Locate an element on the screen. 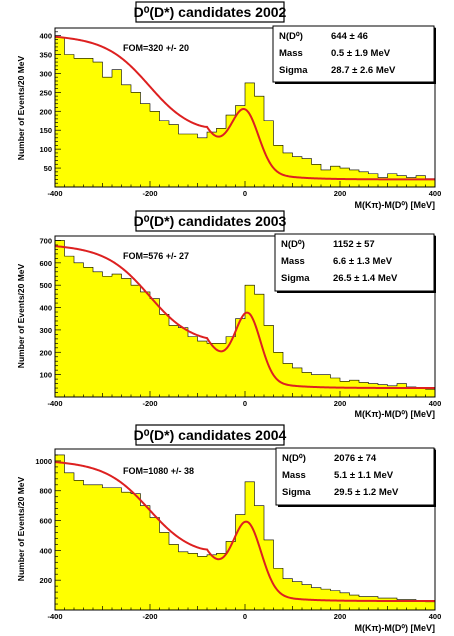  y-tick-label: 50 is located at coordinates (48, 168).